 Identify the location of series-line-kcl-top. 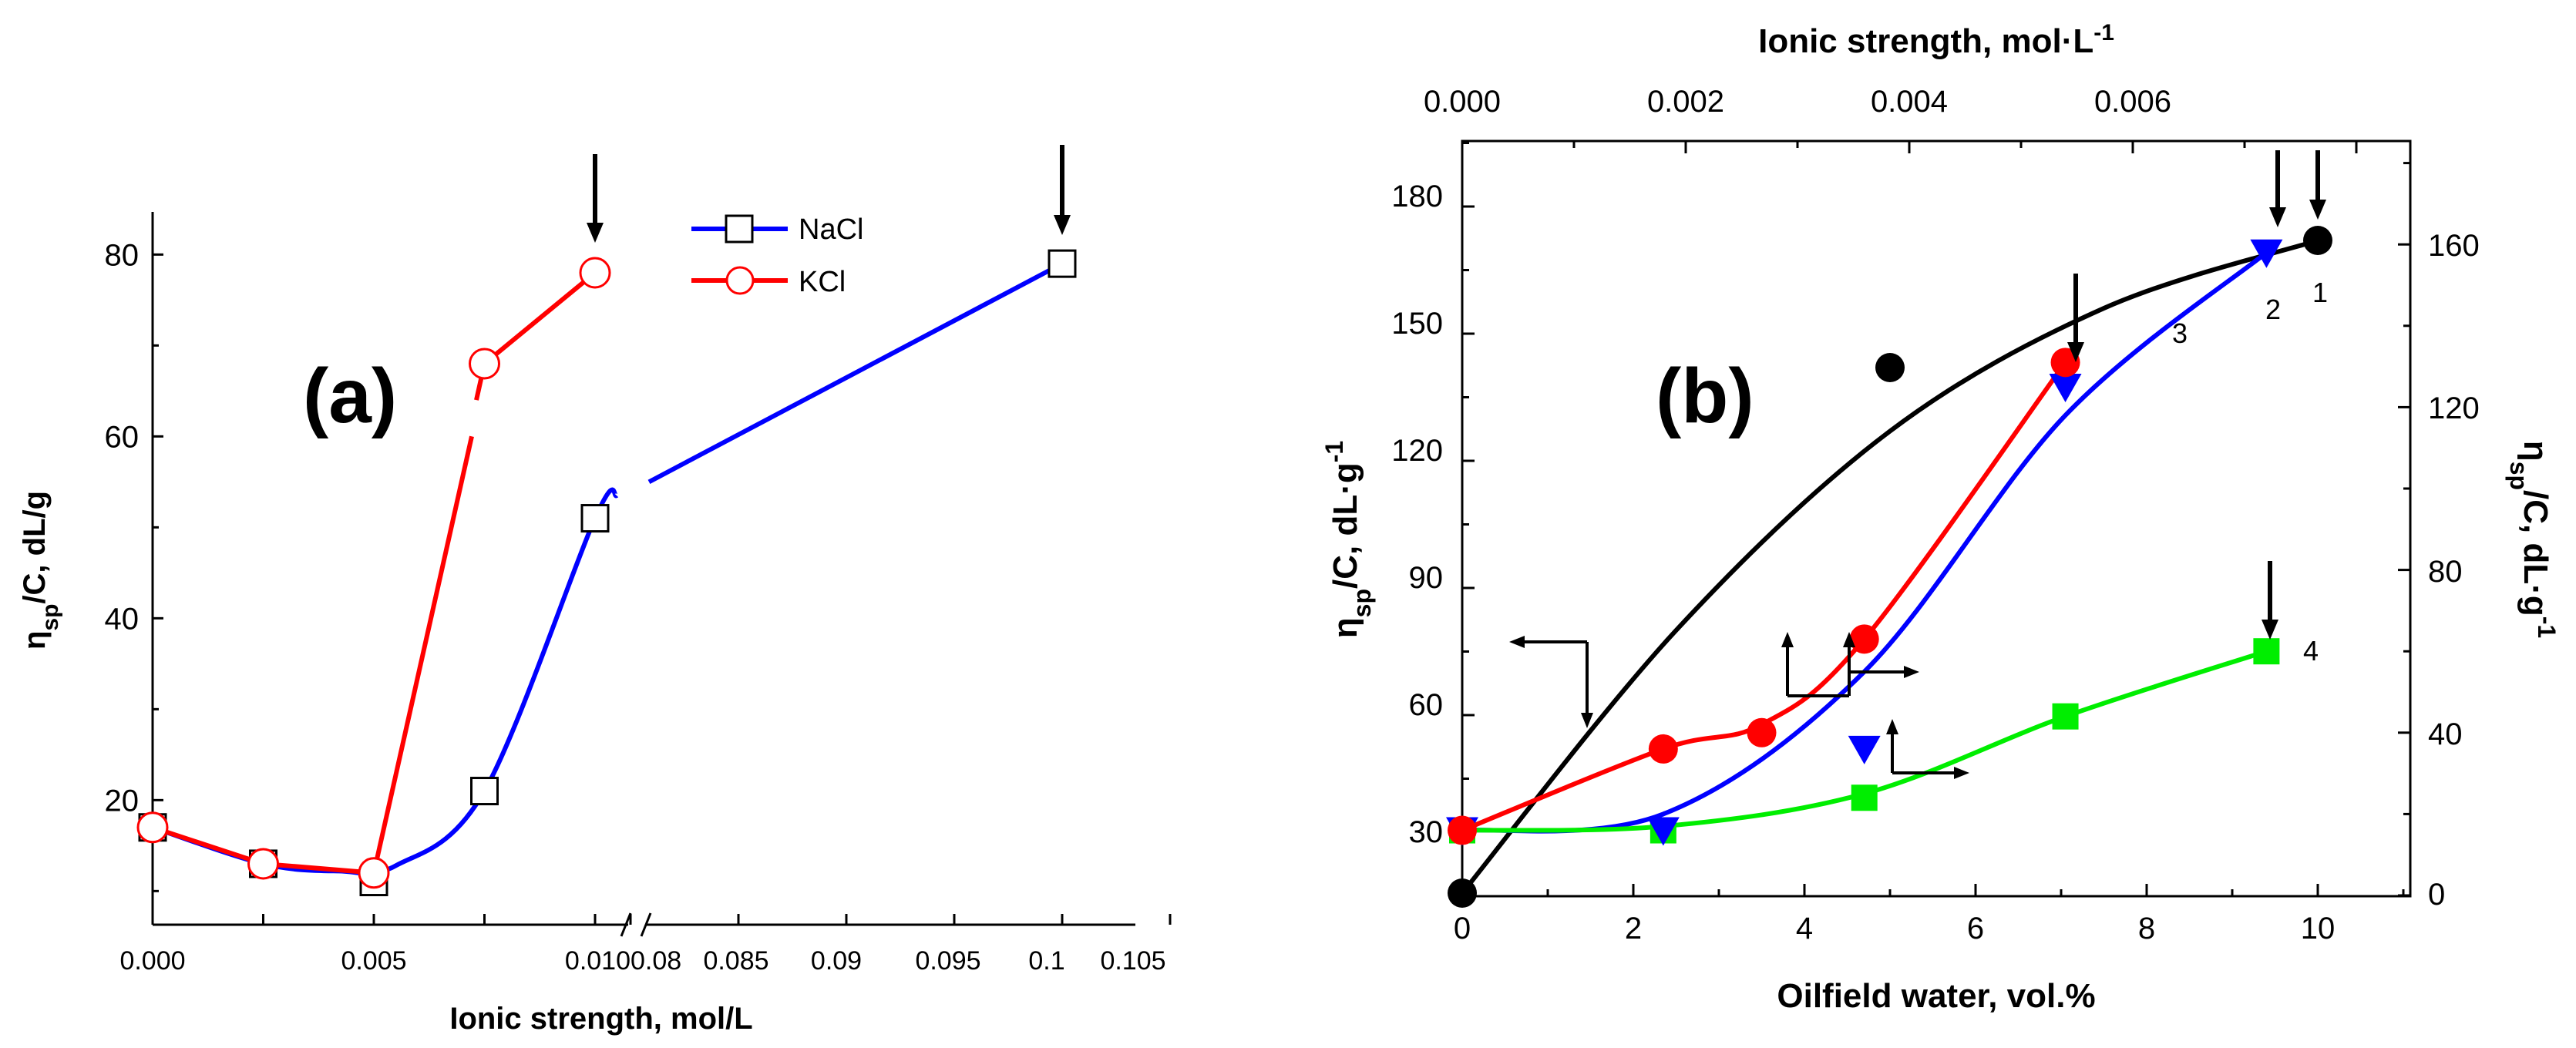
(540, 318).